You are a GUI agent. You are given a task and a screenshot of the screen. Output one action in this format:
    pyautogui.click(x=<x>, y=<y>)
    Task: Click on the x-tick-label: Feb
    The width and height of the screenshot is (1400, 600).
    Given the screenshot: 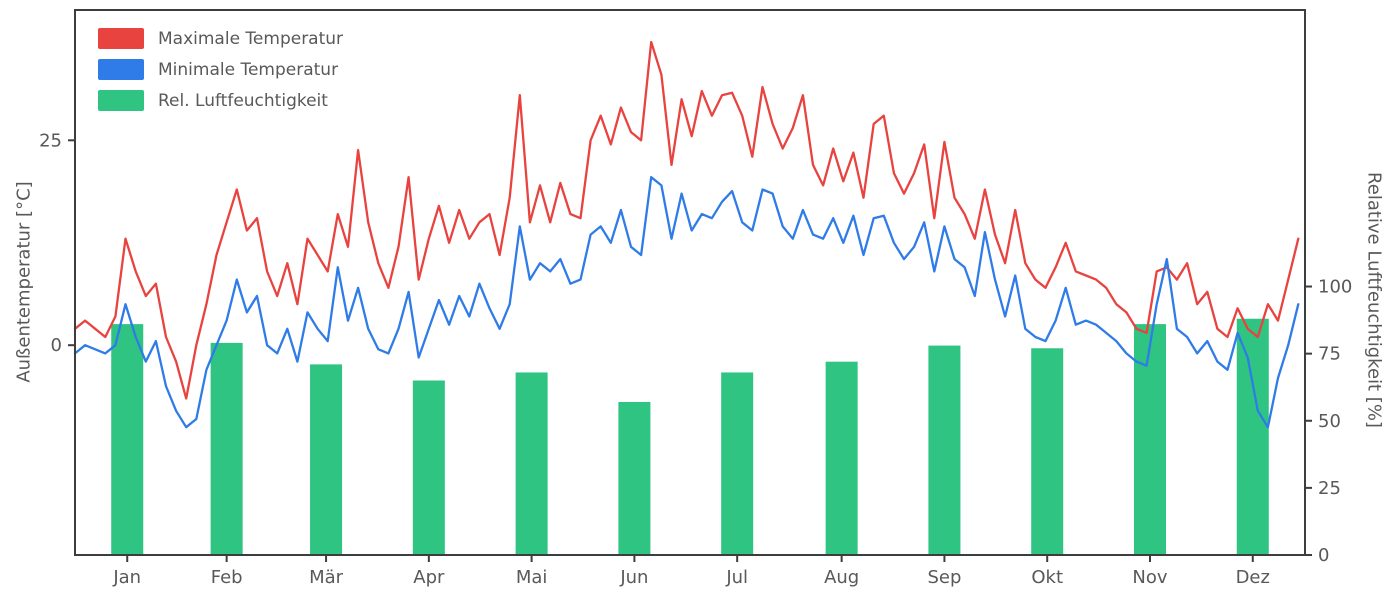 What is the action you would take?
    pyautogui.click(x=227, y=577)
    